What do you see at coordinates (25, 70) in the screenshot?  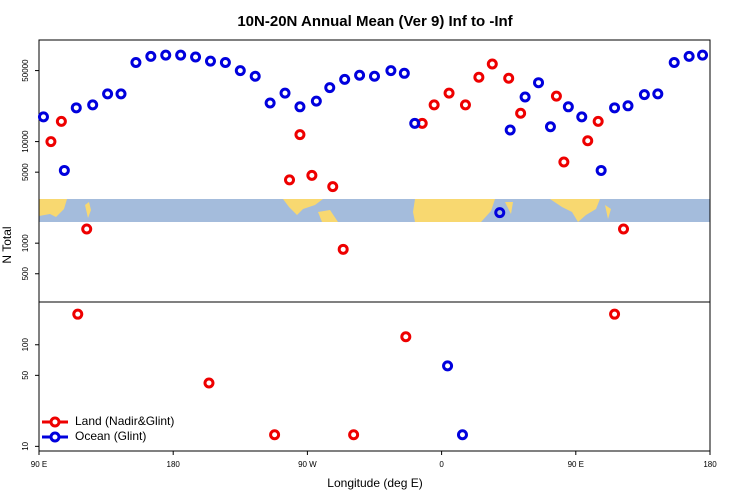 I see `y-tick-label: 50000` at bounding box center [25, 70].